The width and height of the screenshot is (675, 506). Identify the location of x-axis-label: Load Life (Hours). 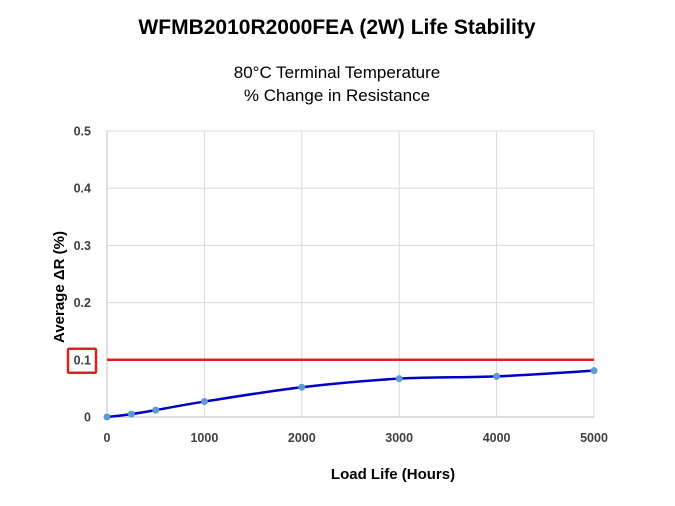
(393, 474).